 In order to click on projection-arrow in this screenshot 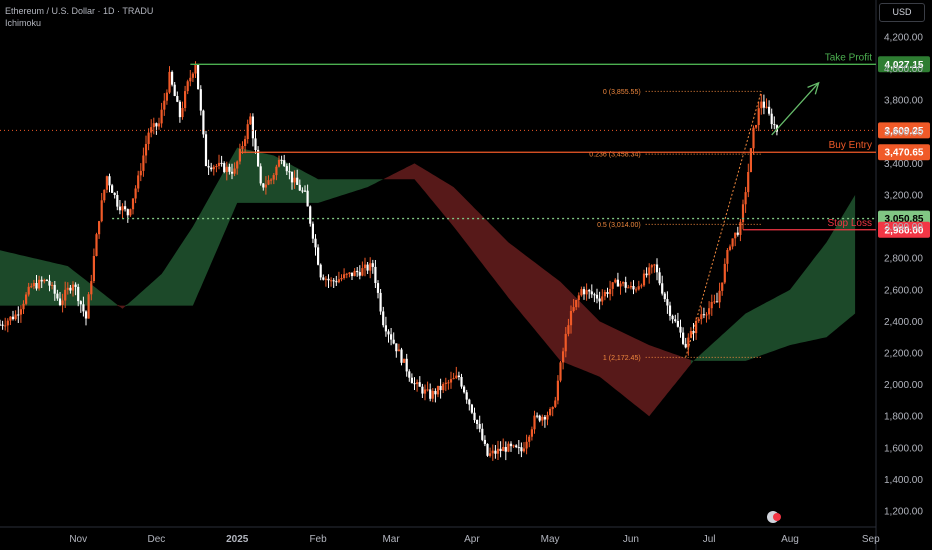, I will do `click(795, 109)`.